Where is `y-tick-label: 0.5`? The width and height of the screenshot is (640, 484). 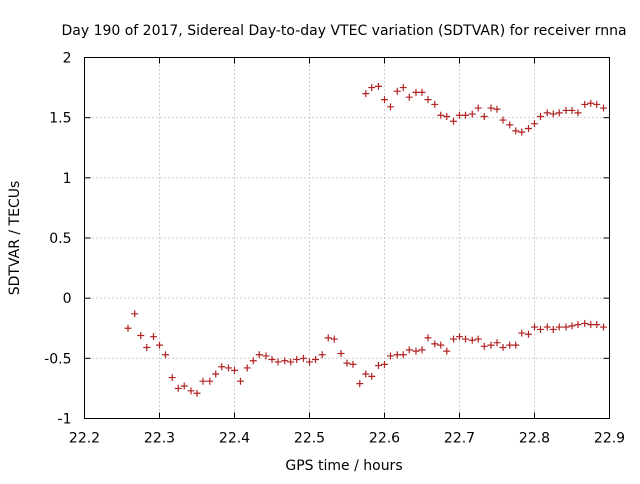 y-tick-label: 0.5 is located at coordinates (60, 239).